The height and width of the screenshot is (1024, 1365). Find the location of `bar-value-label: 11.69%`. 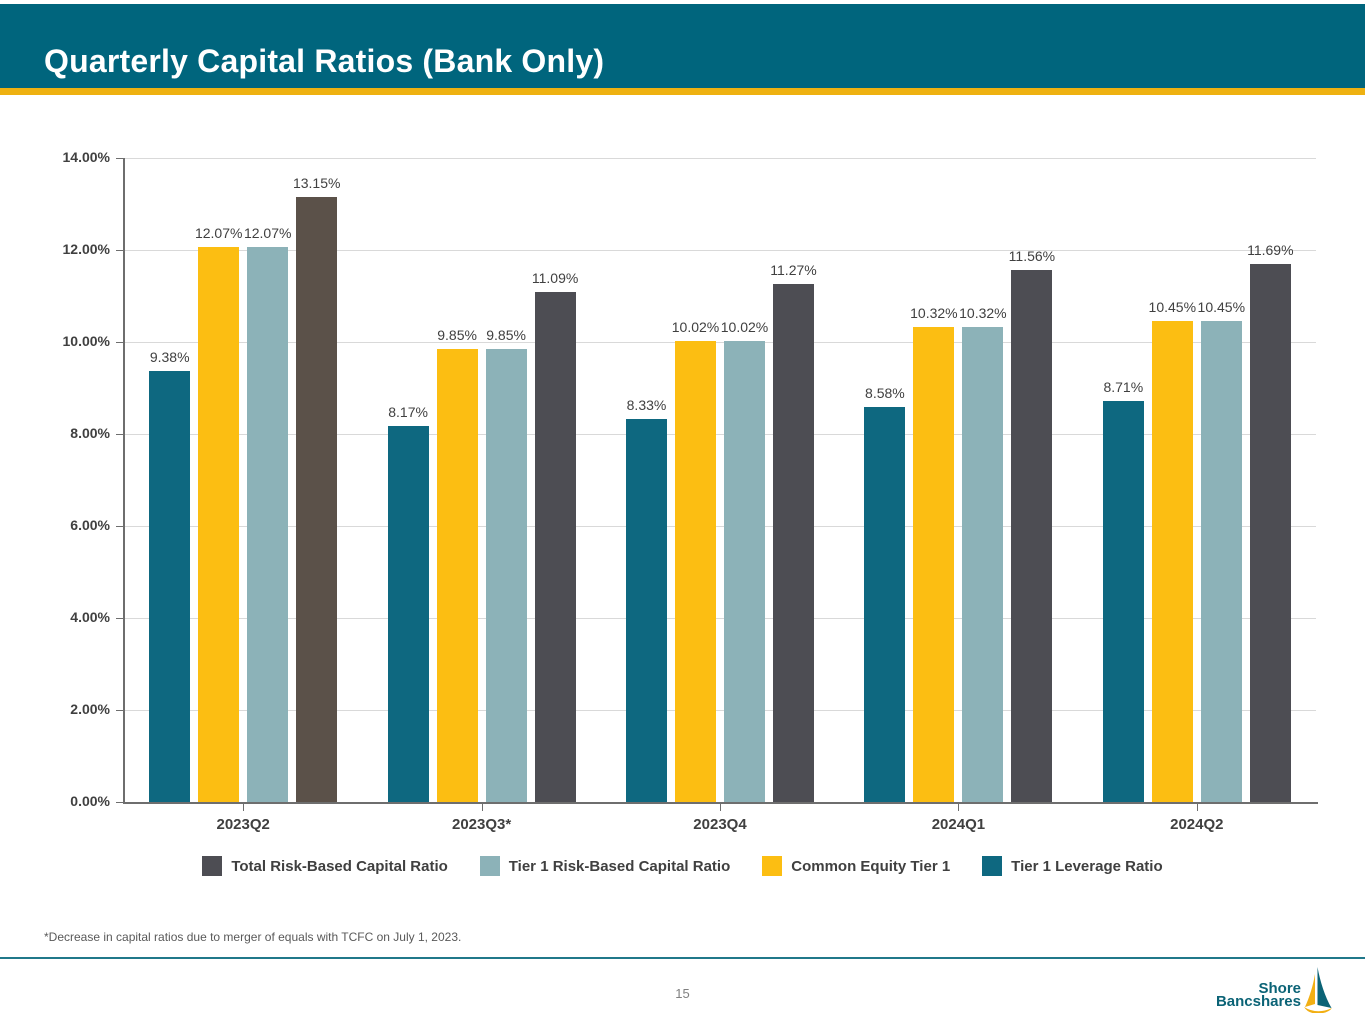

bar-value-label: 11.69% is located at coordinates (1270, 250).